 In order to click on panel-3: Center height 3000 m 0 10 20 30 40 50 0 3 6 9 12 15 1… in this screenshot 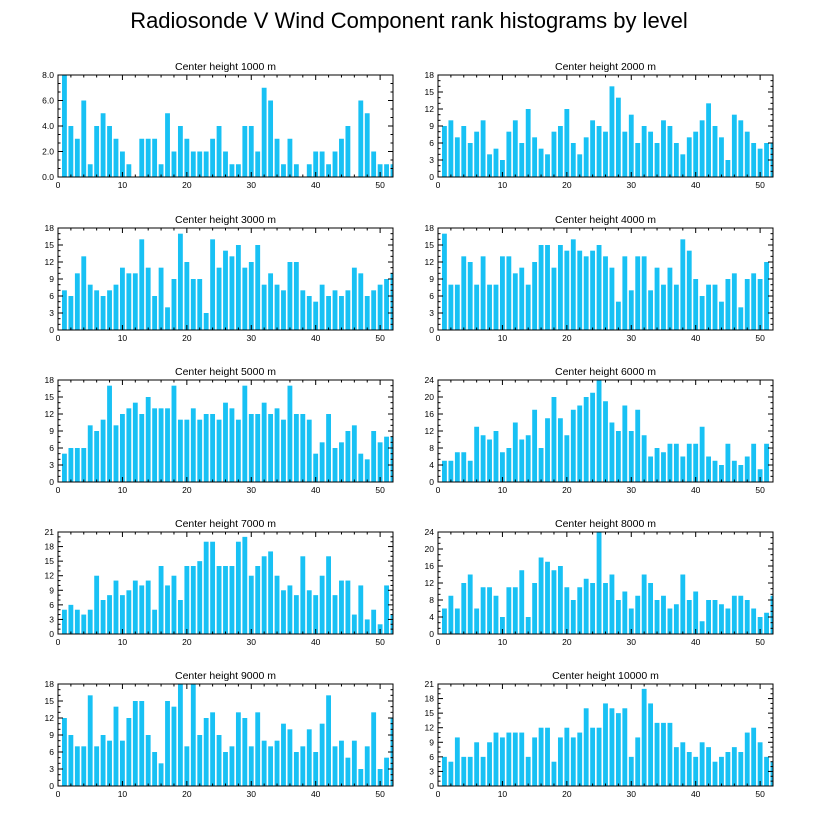, I will do `click(219, 278)`.